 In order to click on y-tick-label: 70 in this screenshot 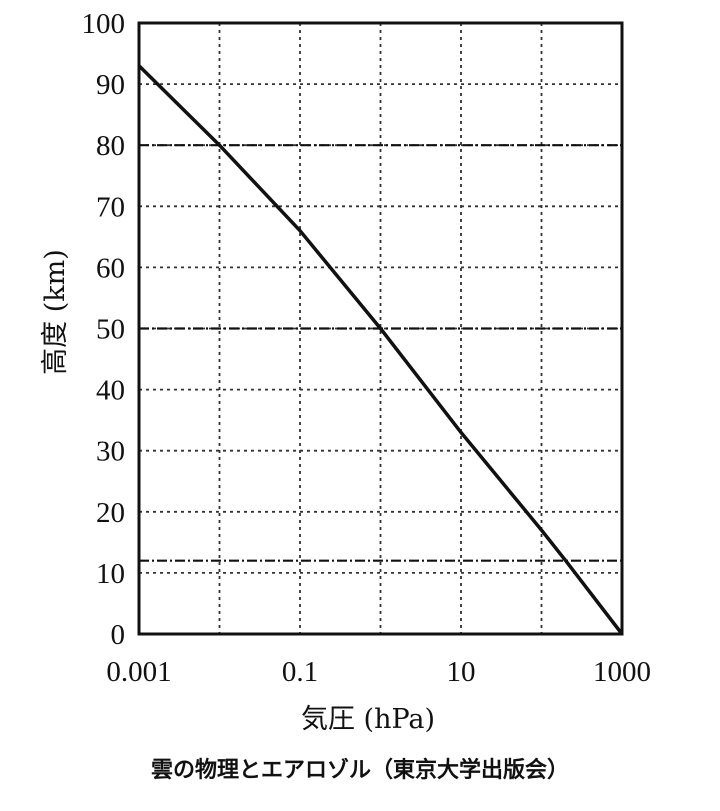, I will do `click(110, 207)`.